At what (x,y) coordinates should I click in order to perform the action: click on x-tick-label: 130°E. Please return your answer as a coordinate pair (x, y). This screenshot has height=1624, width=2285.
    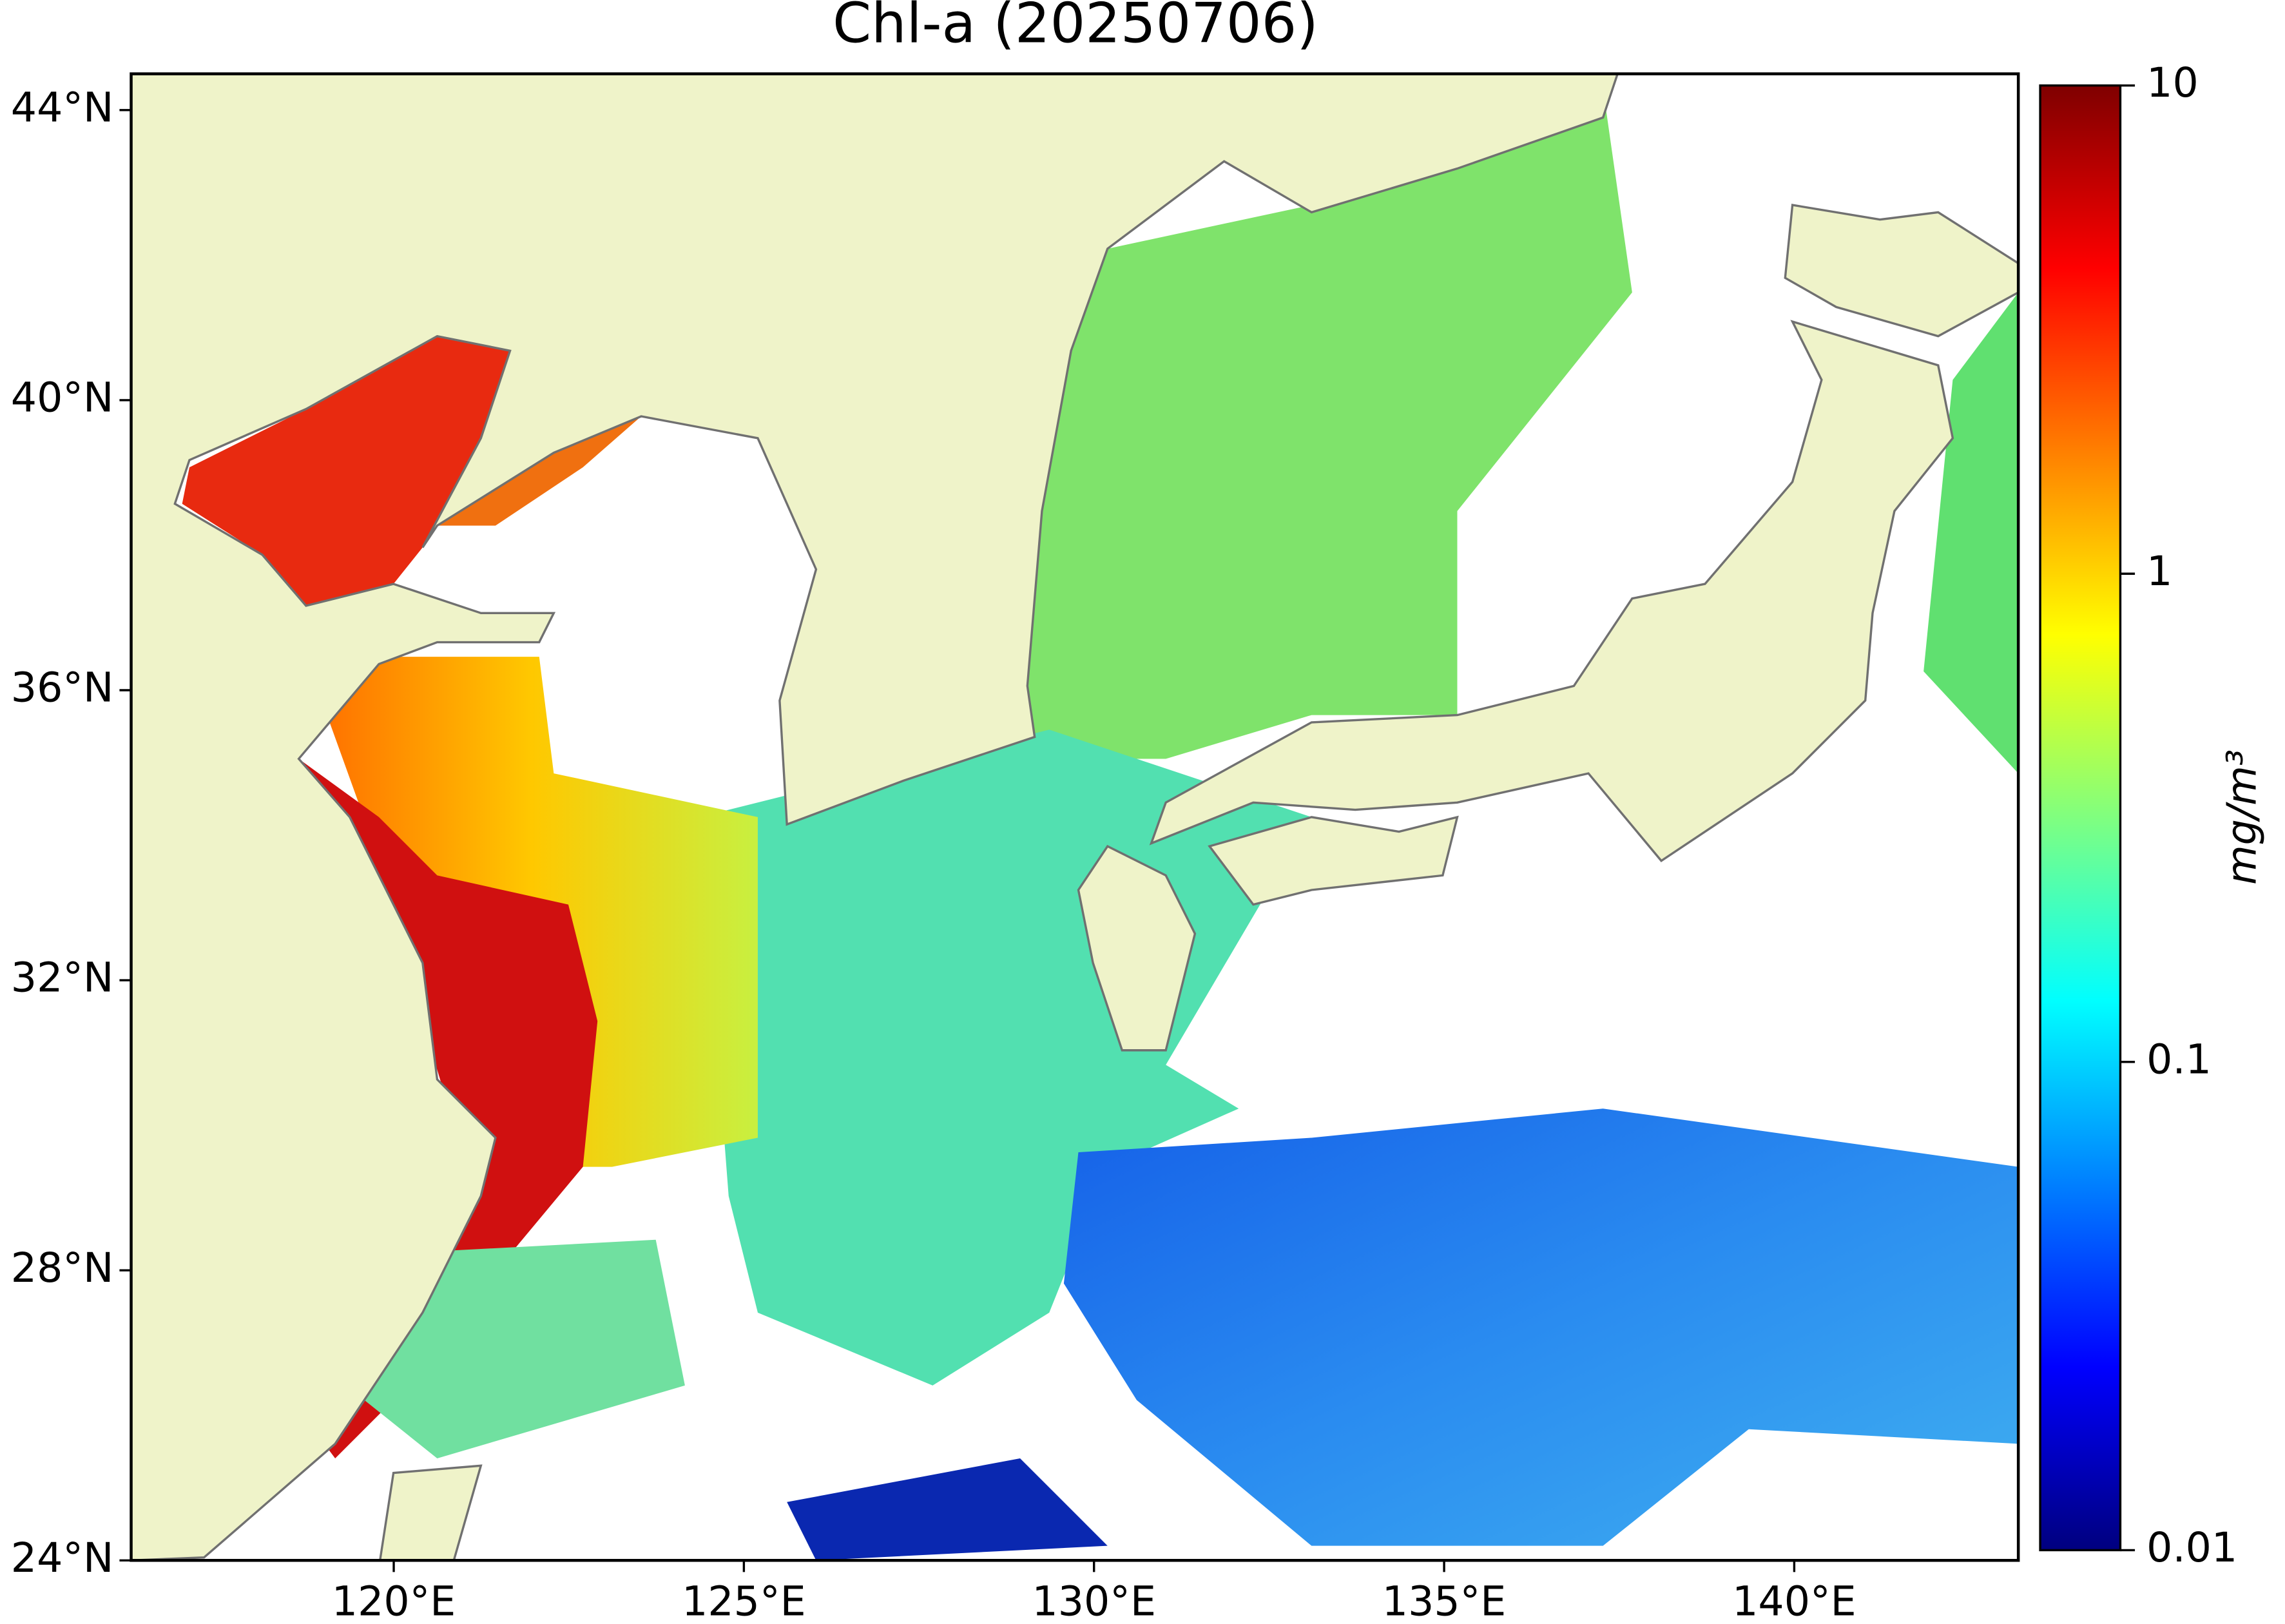
    Looking at the image, I should click on (1094, 1601).